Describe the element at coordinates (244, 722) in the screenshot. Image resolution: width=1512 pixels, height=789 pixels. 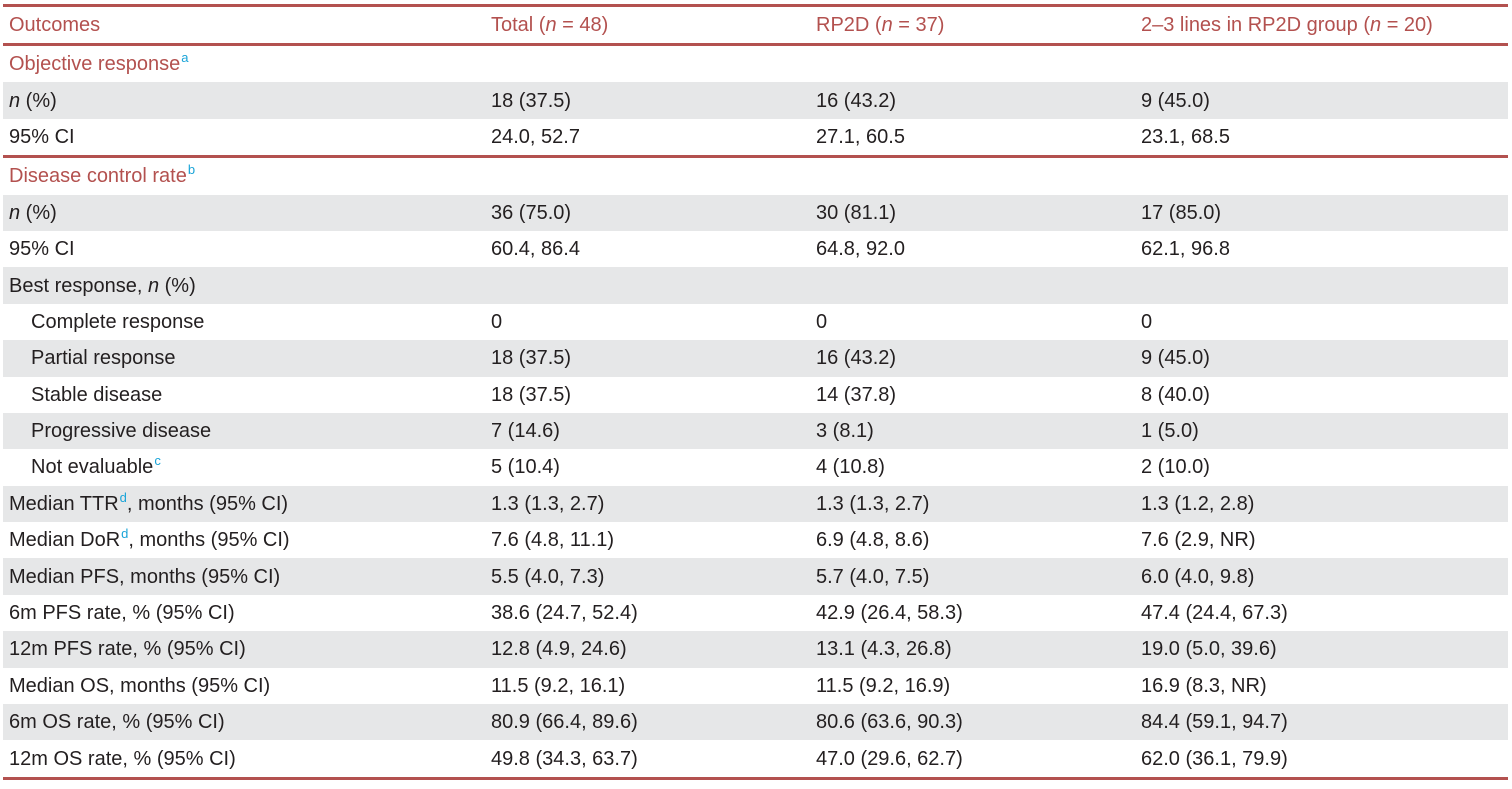
I see `row-label: 6m OS rate, % (95% CI)` at that location.